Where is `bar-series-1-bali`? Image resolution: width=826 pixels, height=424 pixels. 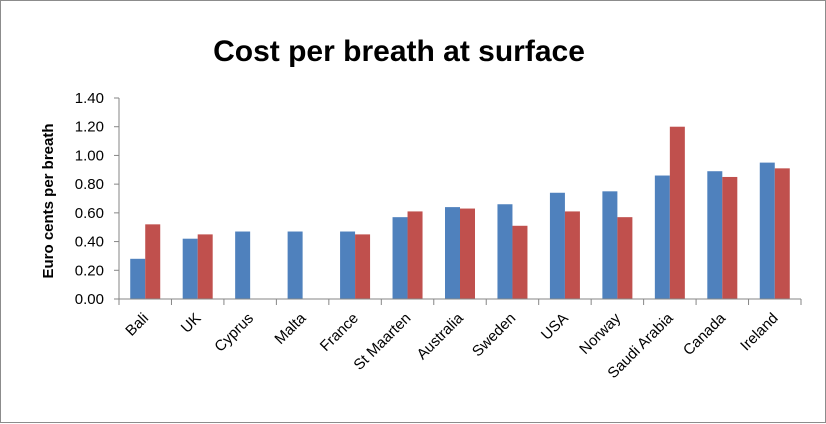
bar-series-1-bali is located at coordinates (138, 278).